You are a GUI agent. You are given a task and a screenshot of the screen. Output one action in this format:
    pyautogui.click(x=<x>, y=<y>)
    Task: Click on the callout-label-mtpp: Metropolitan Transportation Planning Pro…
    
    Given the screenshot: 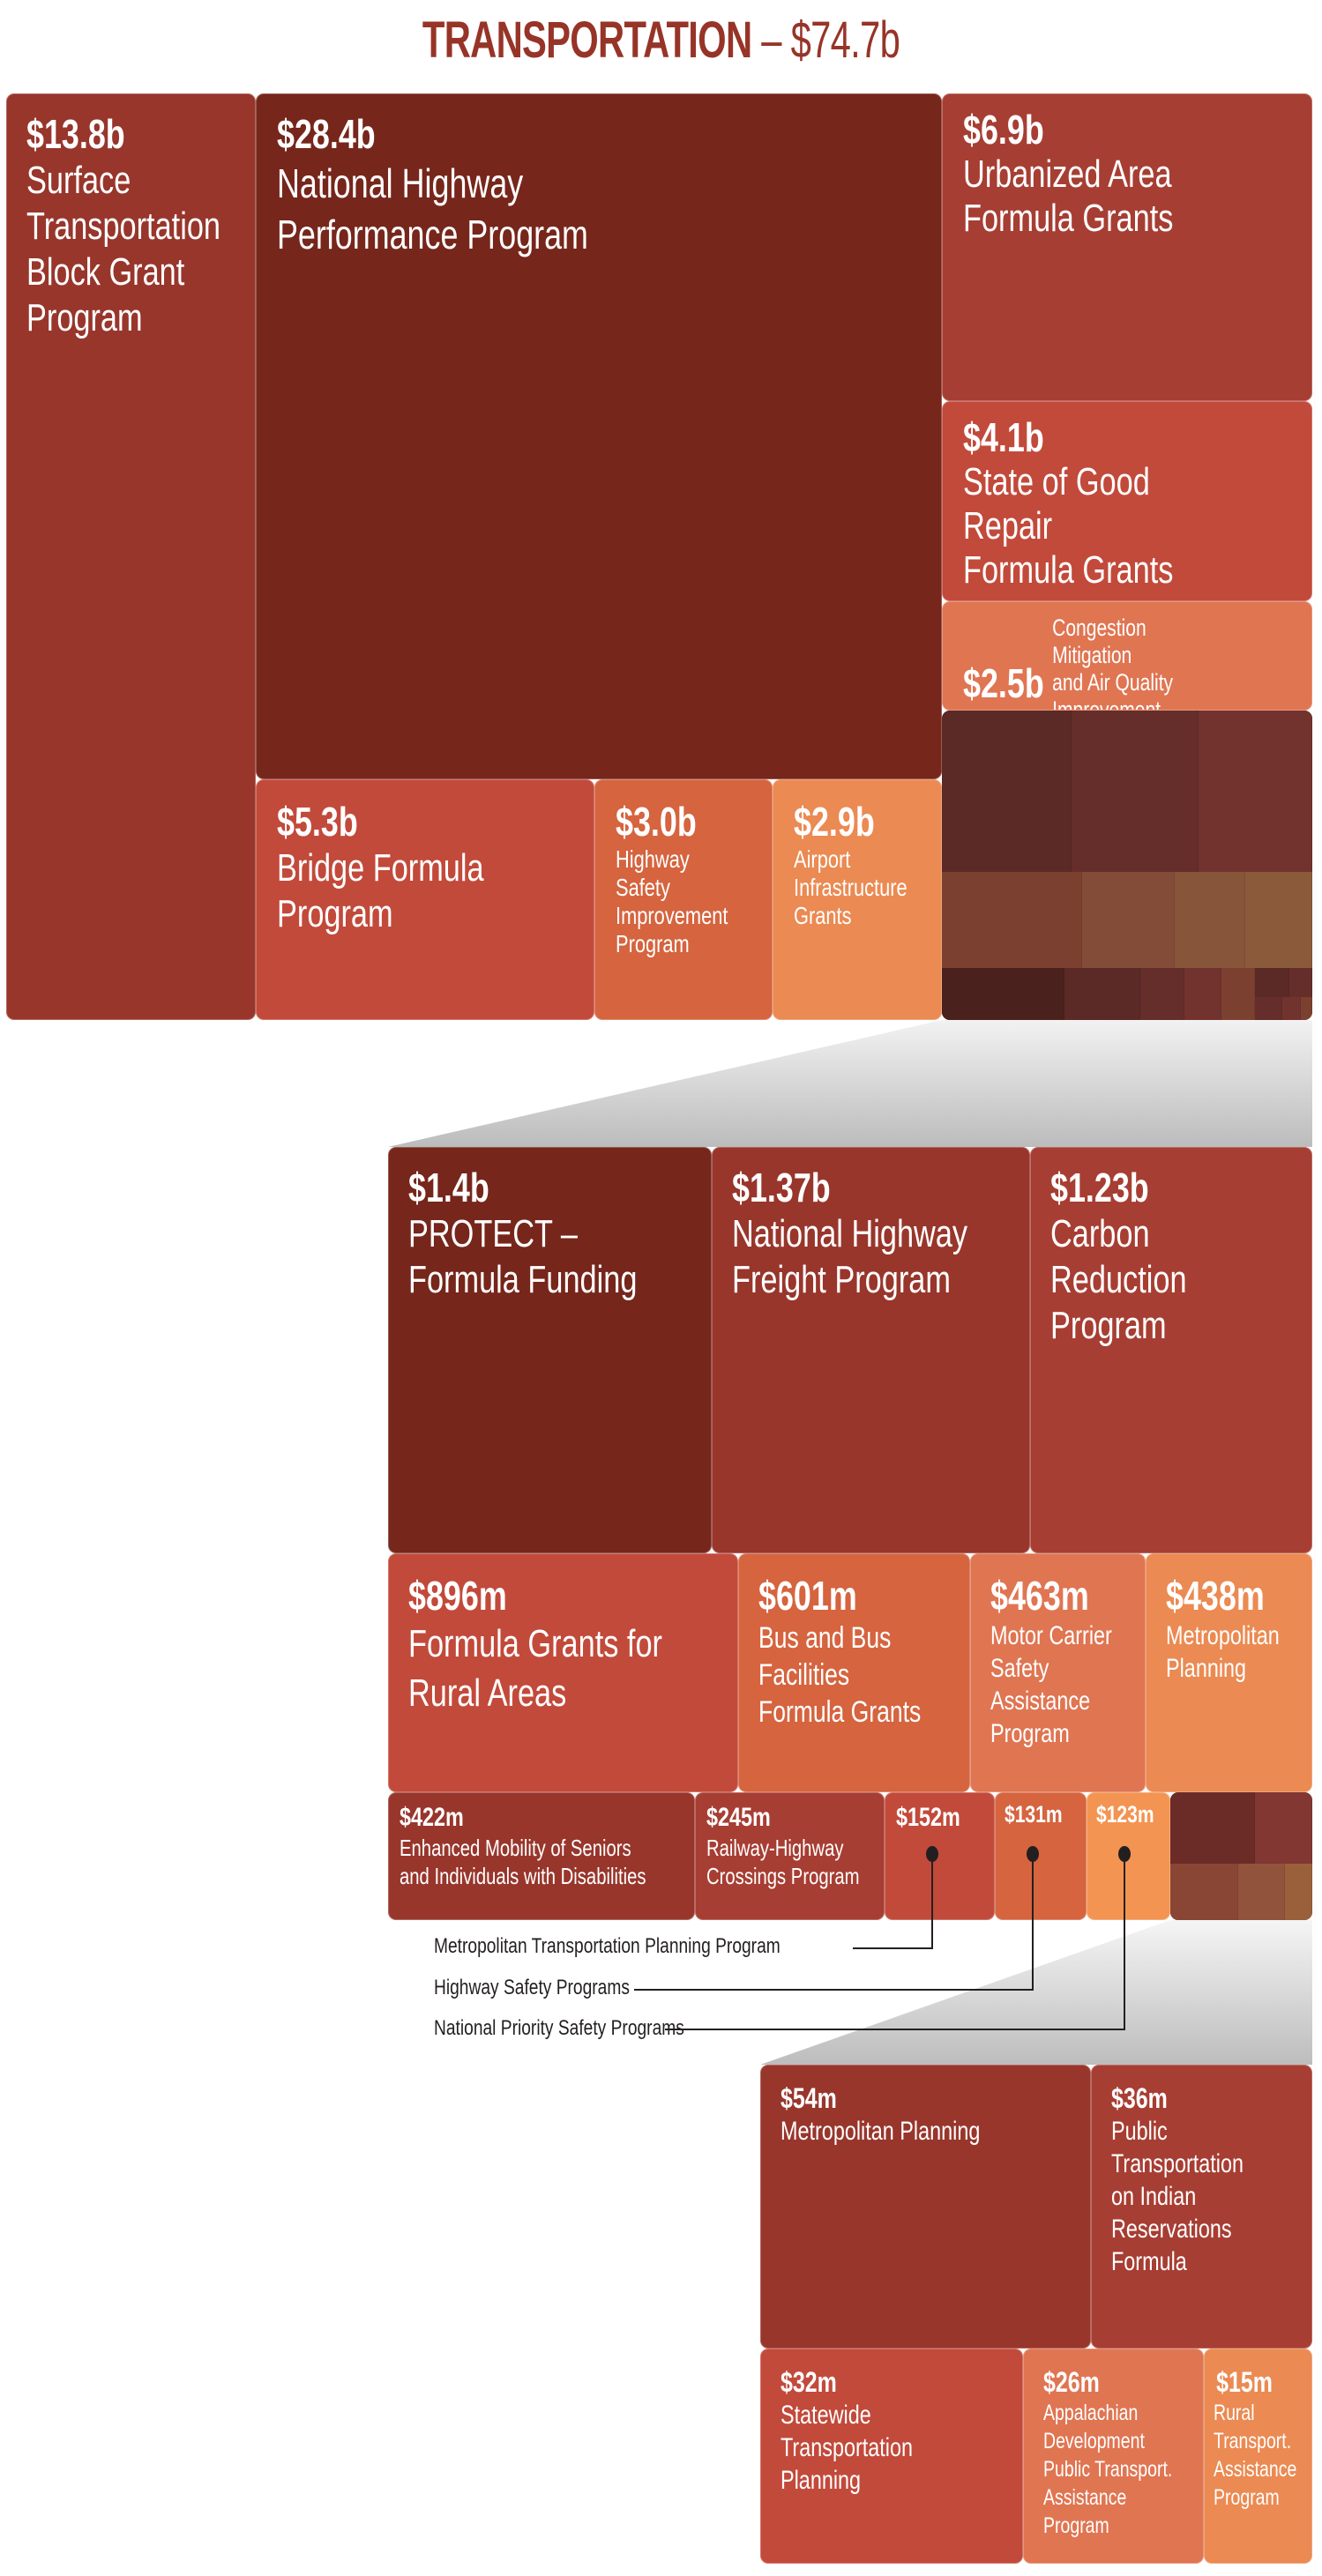 What is the action you would take?
    pyautogui.click(x=607, y=1946)
    